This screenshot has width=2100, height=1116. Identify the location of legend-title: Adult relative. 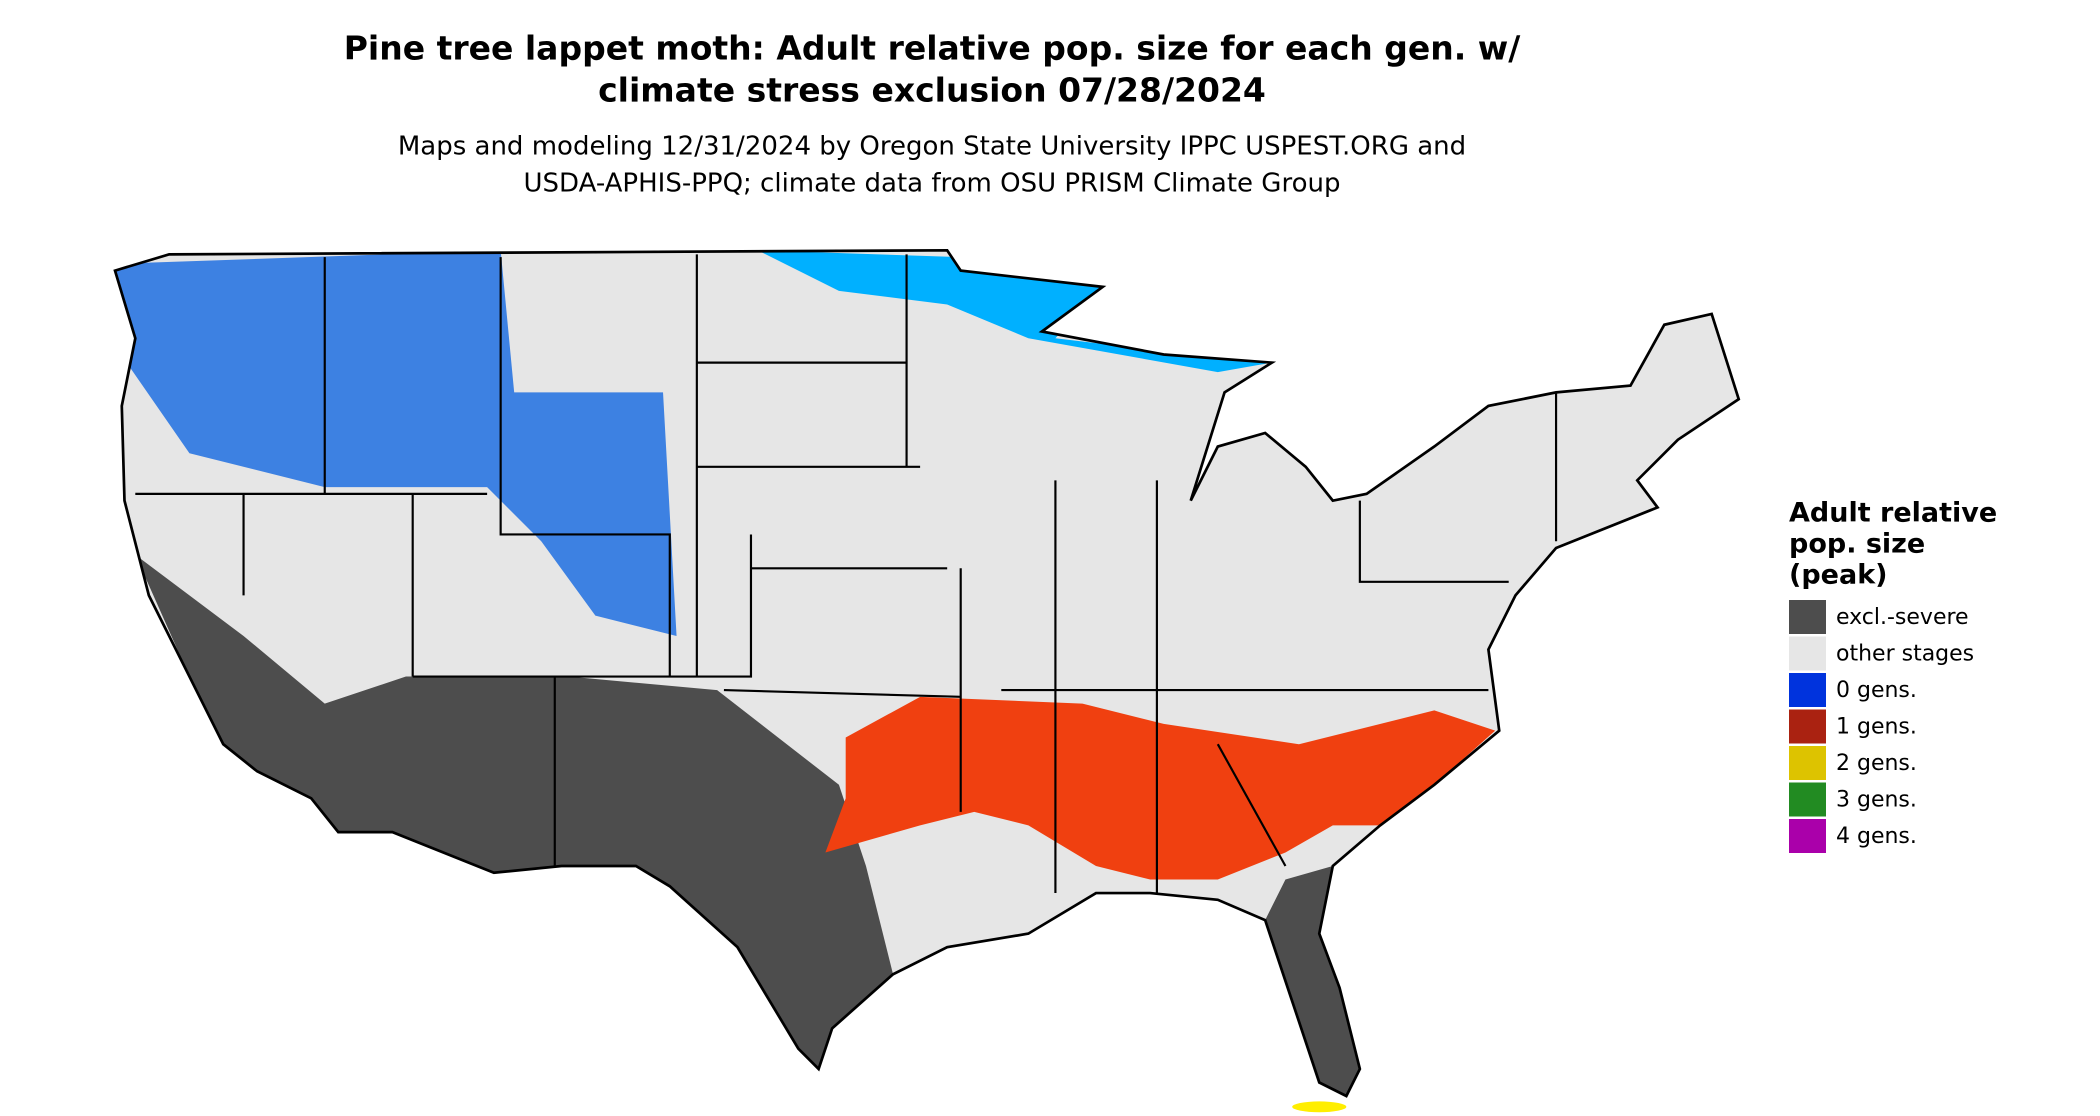
(1893, 513).